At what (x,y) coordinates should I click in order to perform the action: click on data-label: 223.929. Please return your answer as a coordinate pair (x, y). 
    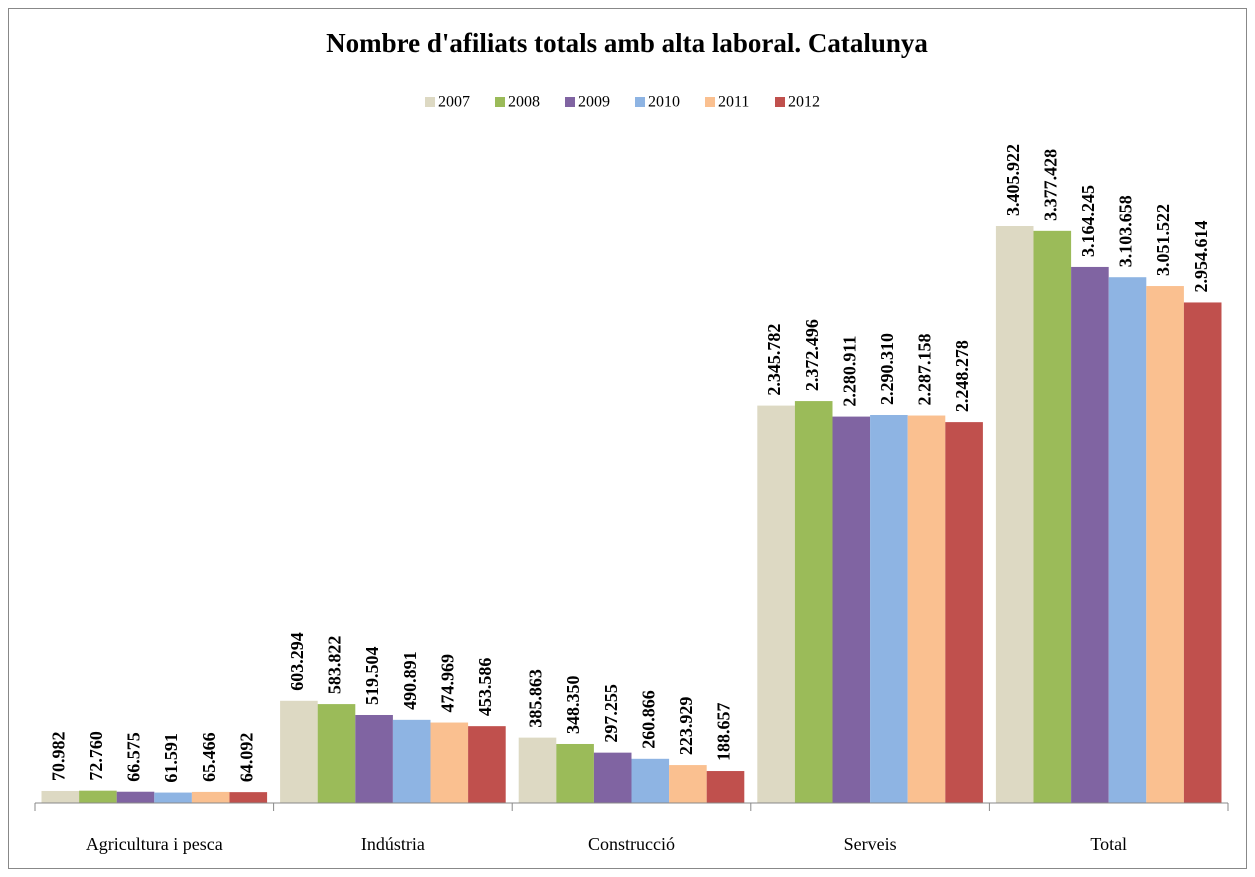
    Looking at the image, I should click on (686, 726).